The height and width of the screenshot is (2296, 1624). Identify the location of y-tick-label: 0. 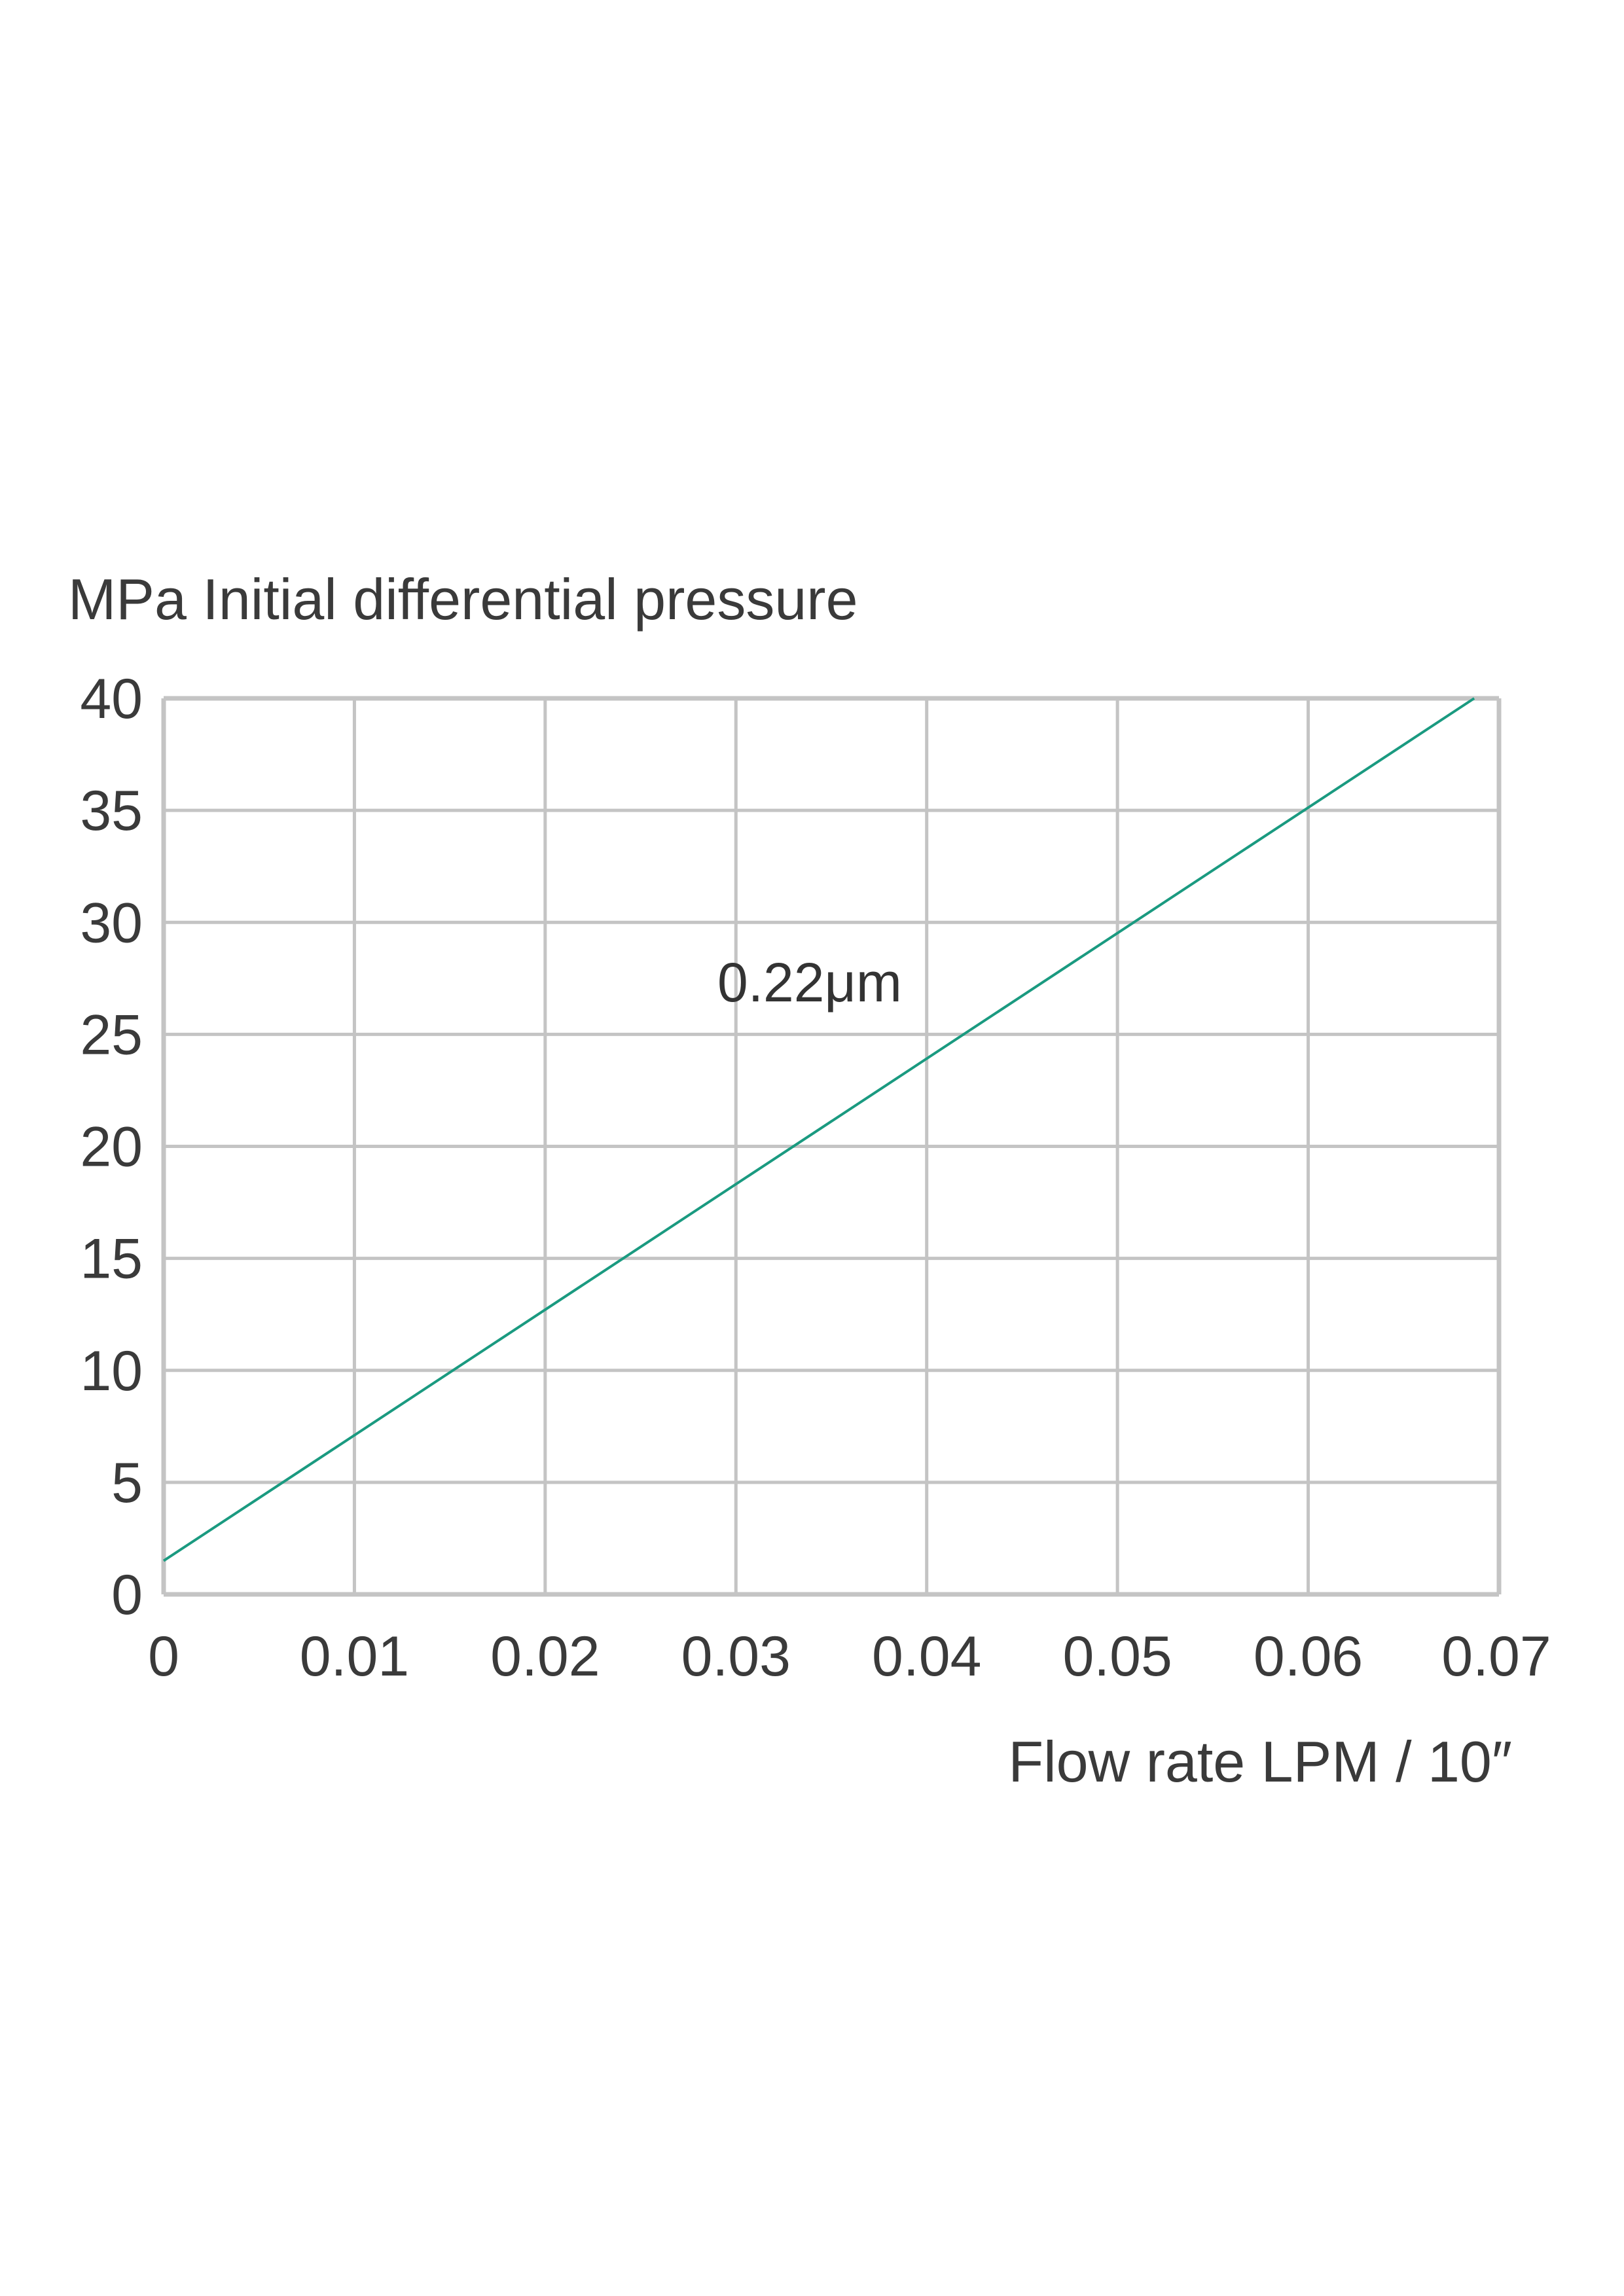
(127, 1595).